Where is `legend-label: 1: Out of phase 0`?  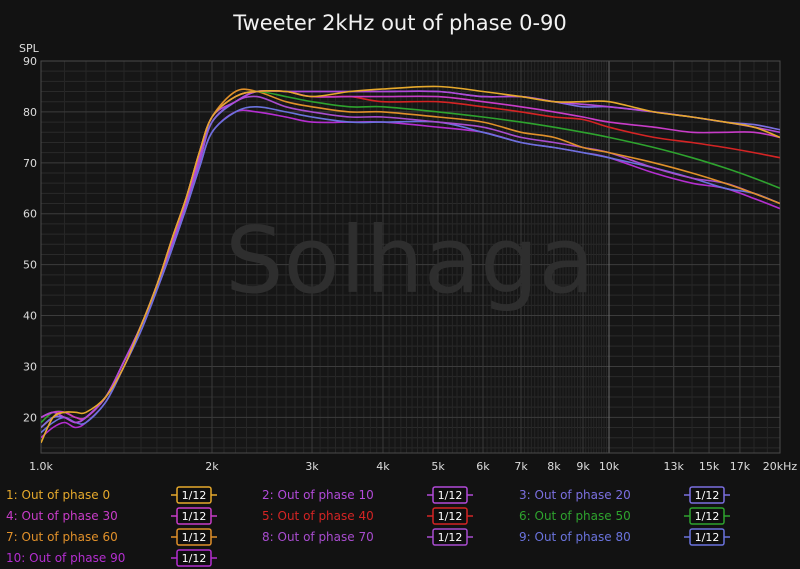 legend-label: 1: Out of phase 0 is located at coordinates (58, 495).